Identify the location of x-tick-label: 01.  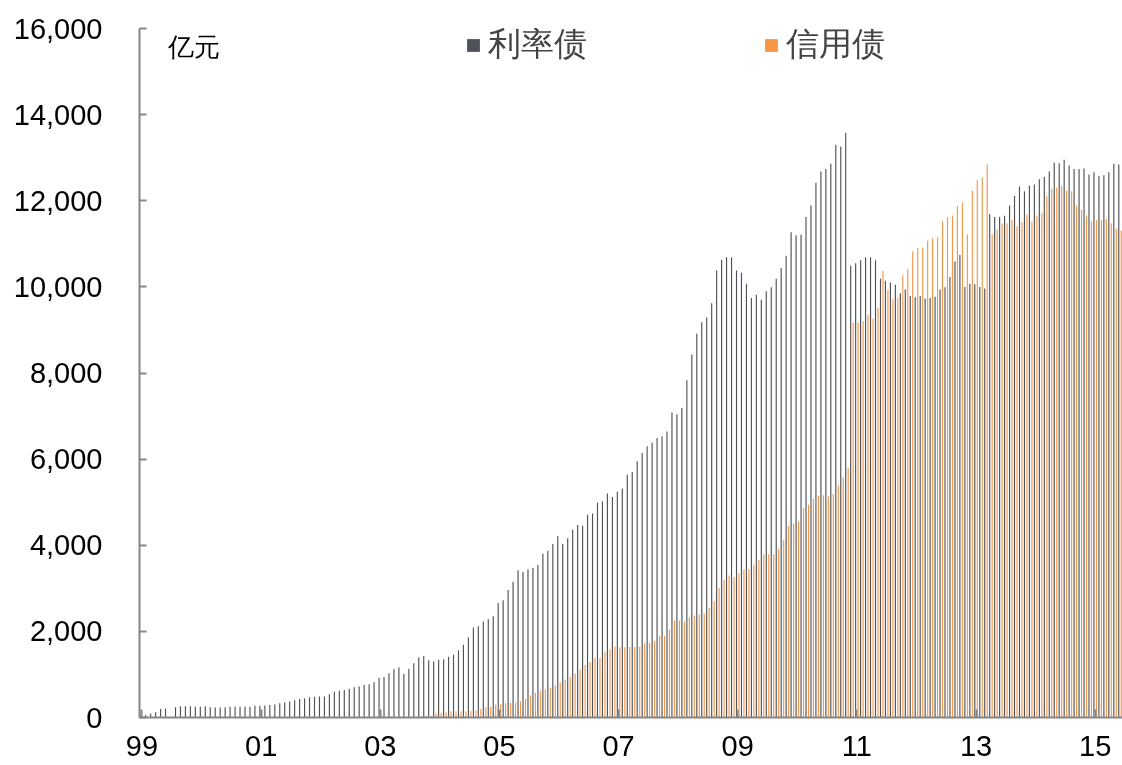
(261, 745).